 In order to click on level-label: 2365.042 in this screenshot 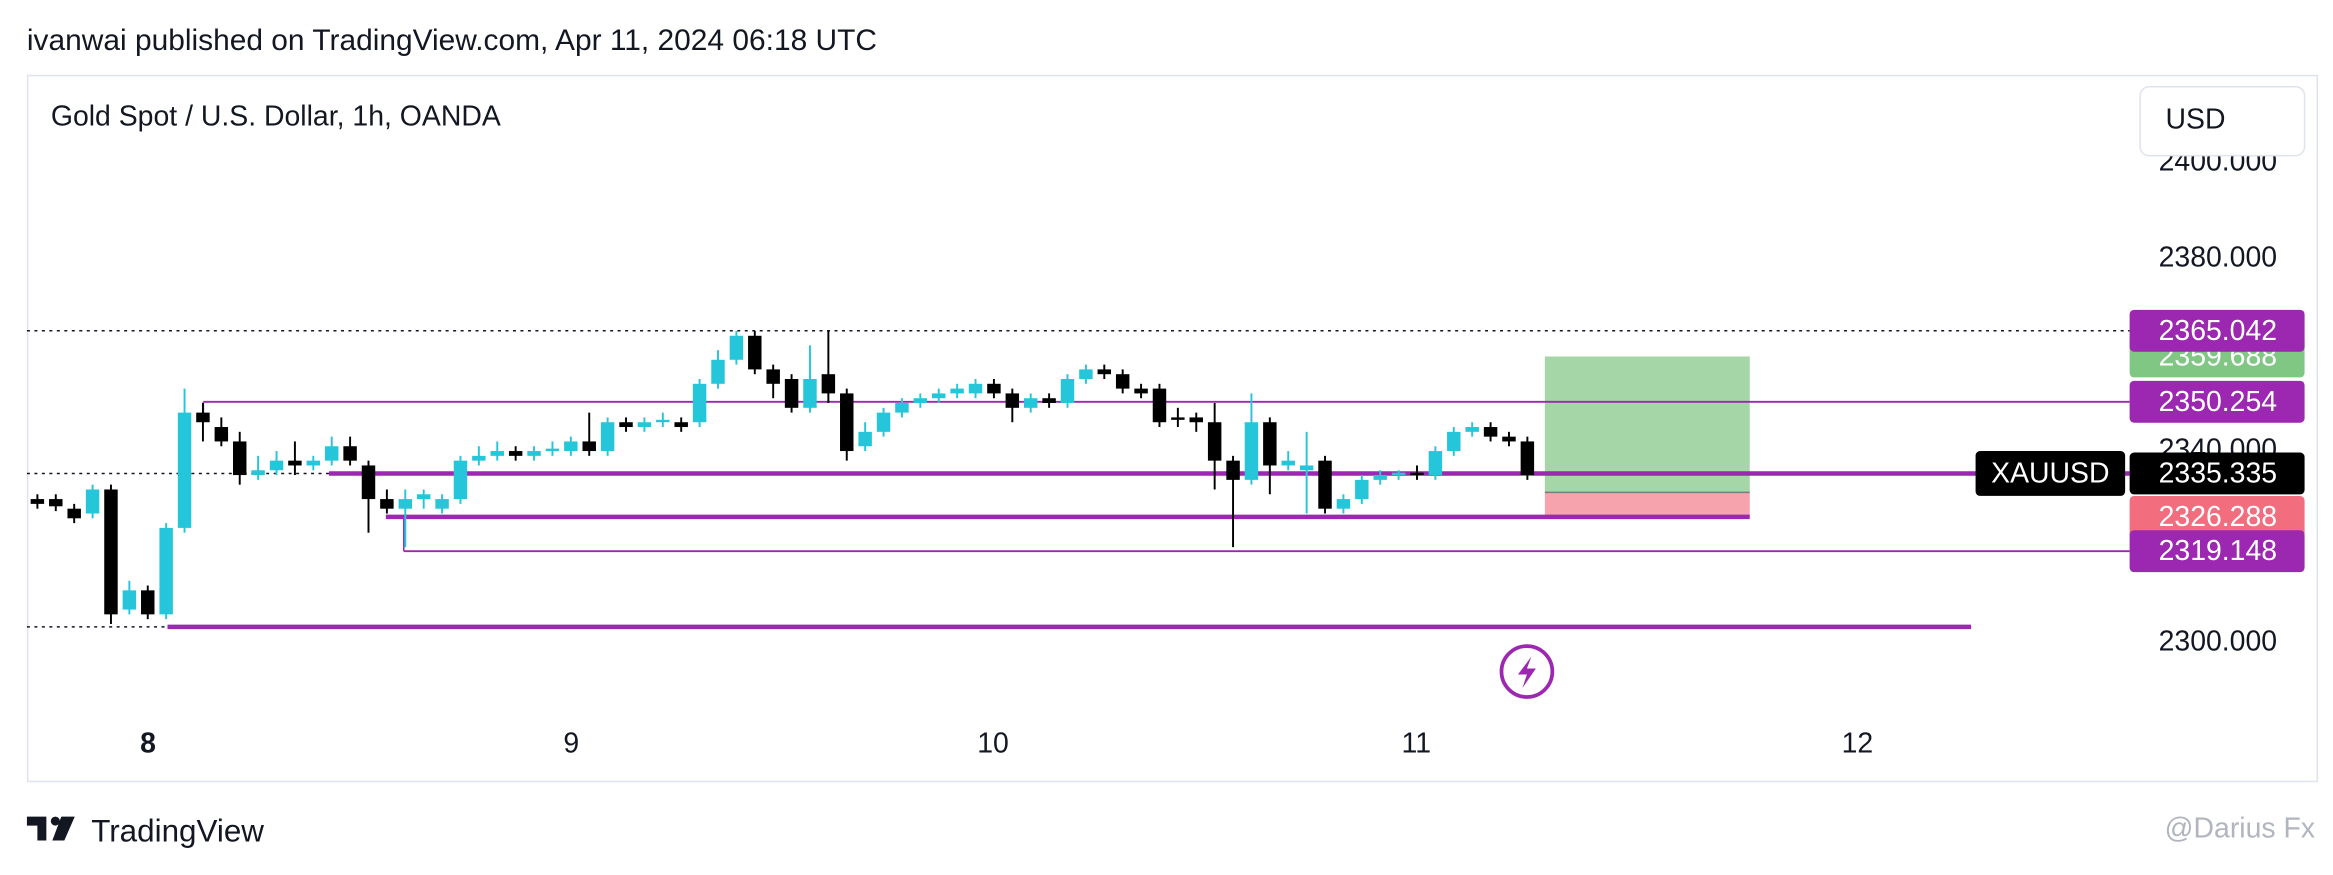, I will do `click(2218, 331)`.